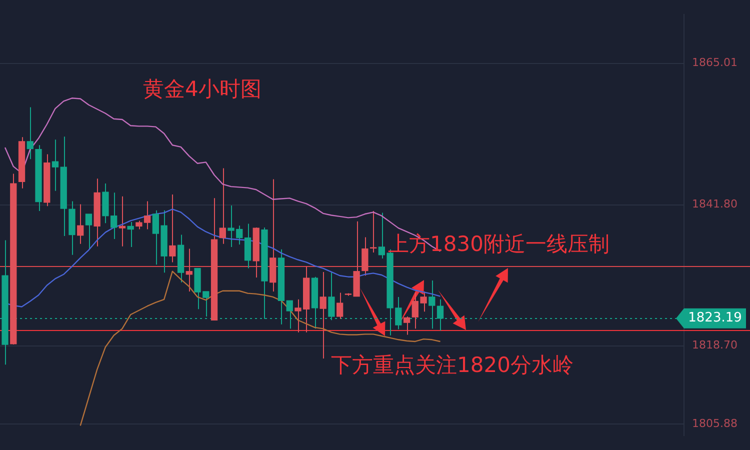 Image resolution: width=750 pixels, height=450 pixels. Describe the element at coordinates (715, 345) in the screenshot. I see `y-tick-label: 1818.70` at that location.